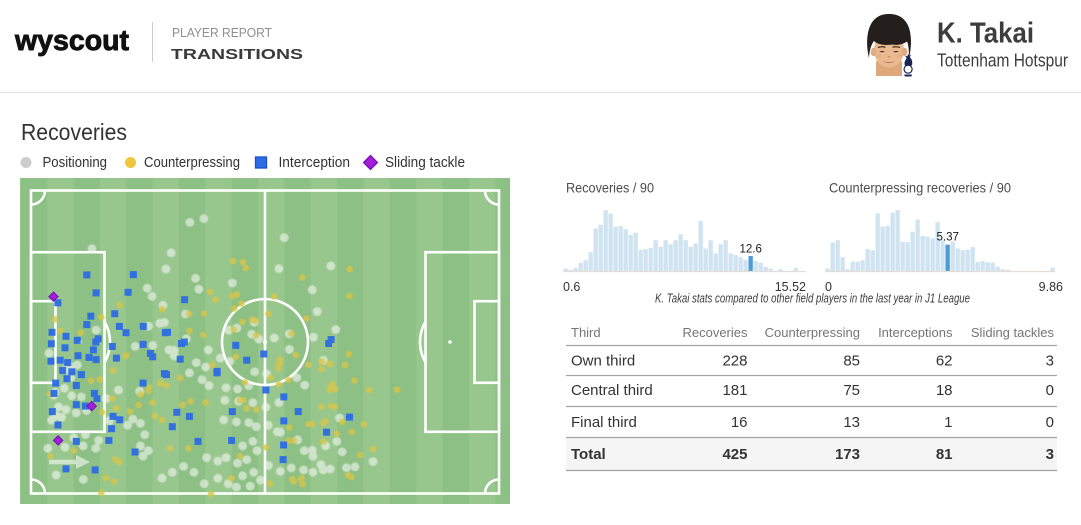  I want to click on svg-text: Sliding tackle, so click(425, 163).